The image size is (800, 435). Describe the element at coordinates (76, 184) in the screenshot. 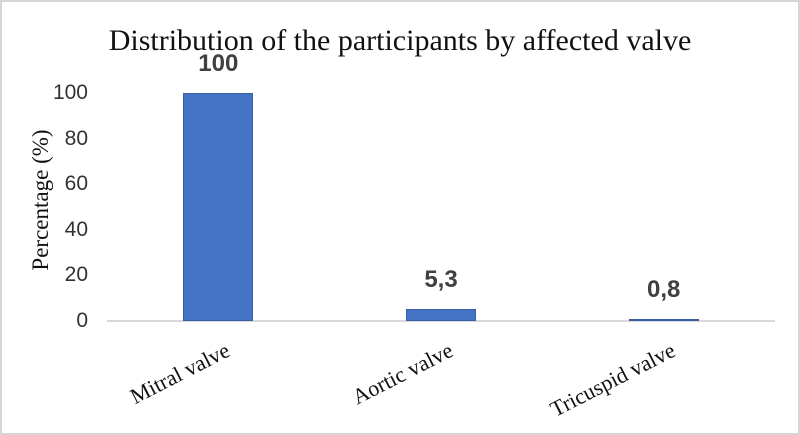

I see `y-tick-label: 60` at that location.